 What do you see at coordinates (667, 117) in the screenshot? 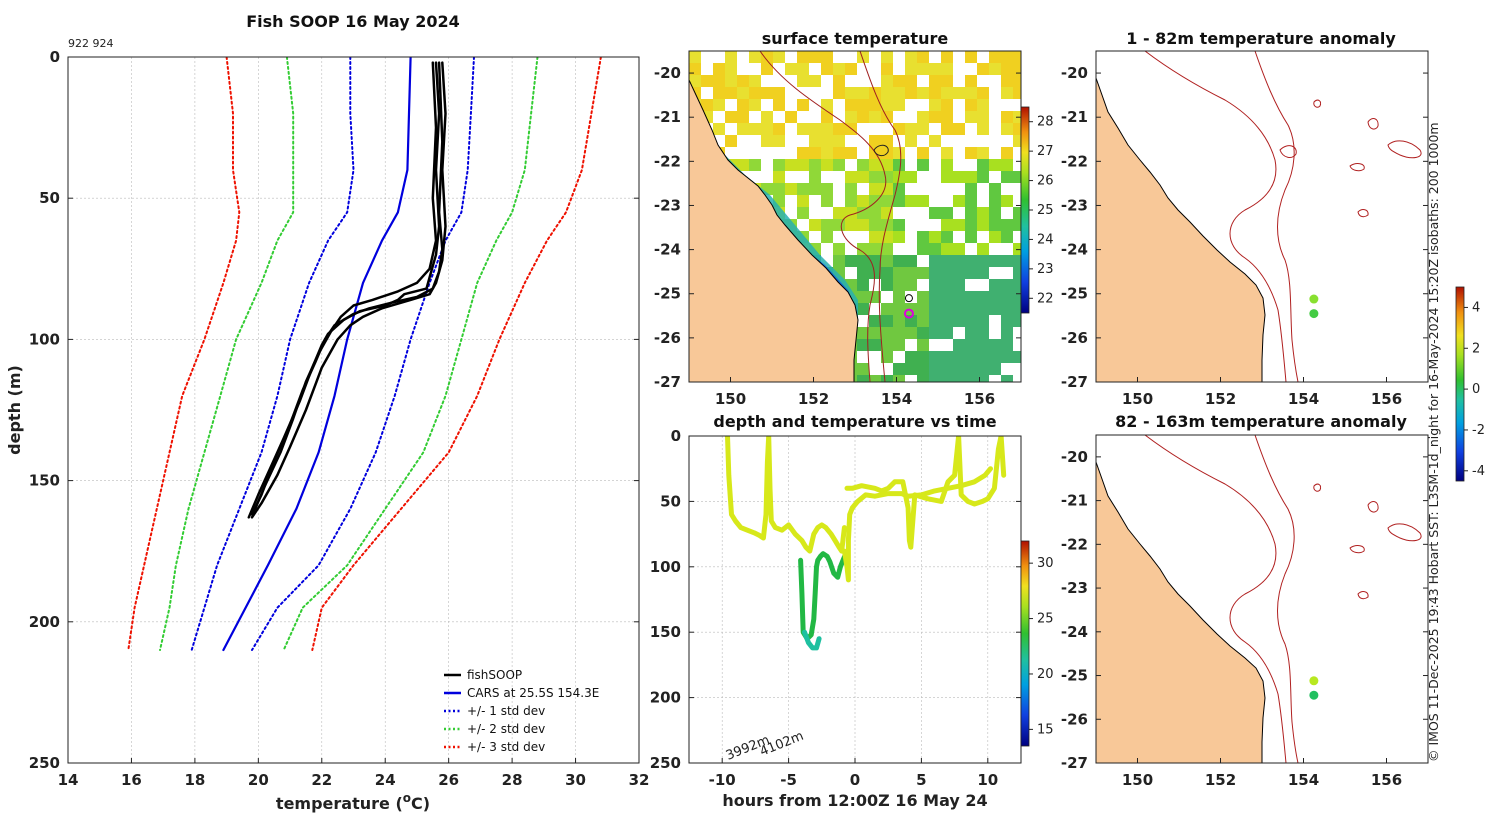
I see `y-tick-label: -21` at bounding box center [667, 117].